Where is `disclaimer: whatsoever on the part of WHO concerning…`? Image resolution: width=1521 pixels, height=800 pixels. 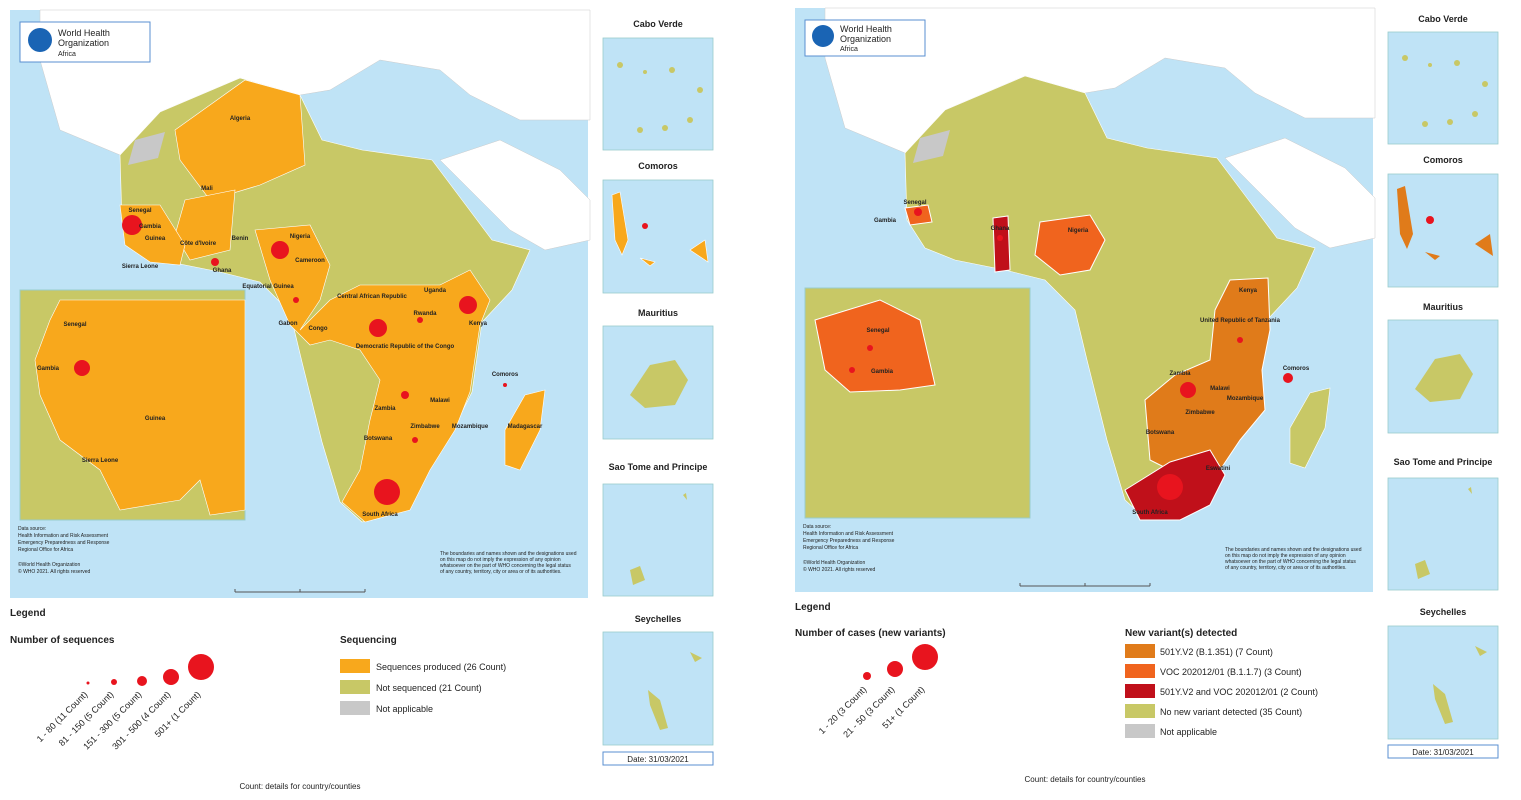 disclaimer: whatsoever on the part of WHO concerning… is located at coordinates (505, 566).